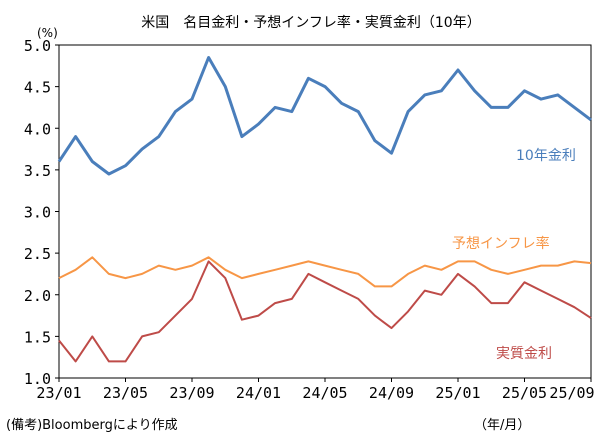 This screenshot has height=446, width=602. Describe the element at coordinates (37, 171) in the screenshot. I see `y-tick-label: 3.5` at that location.